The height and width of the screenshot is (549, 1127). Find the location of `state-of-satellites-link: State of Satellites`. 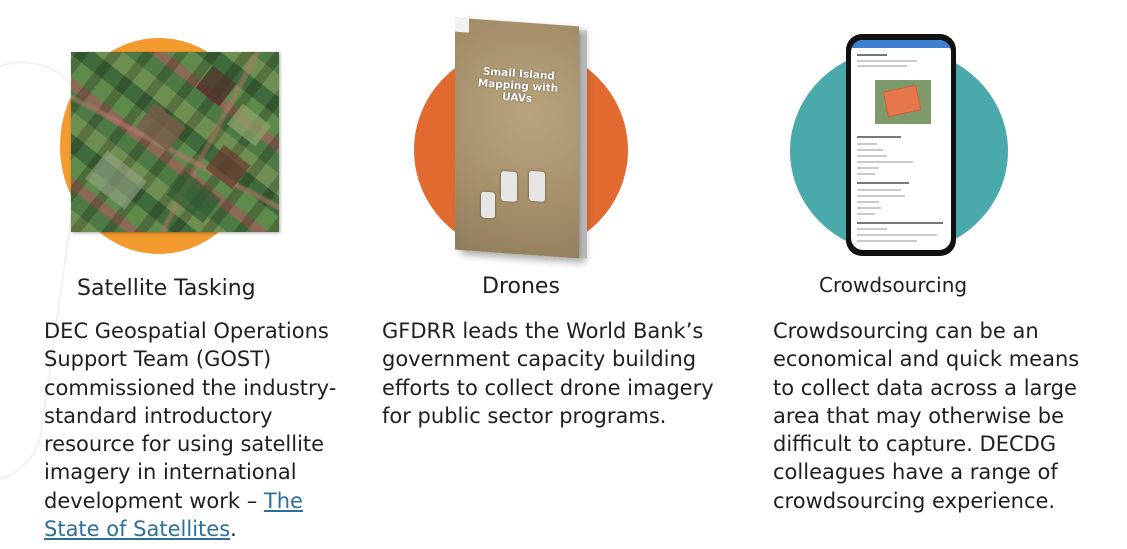

state-of-satellites-link: State of Satellites is located at coordinates (137, 529).